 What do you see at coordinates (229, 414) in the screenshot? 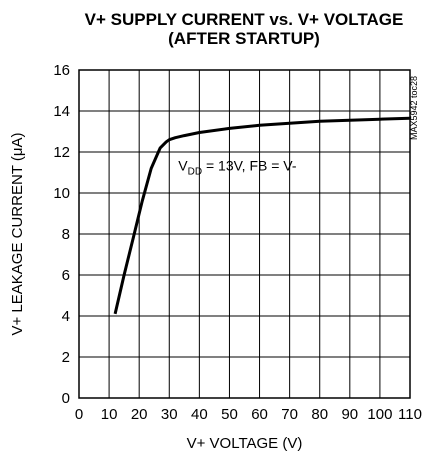
I see `x-tick-label: 50` at bounding box center [229, 414].